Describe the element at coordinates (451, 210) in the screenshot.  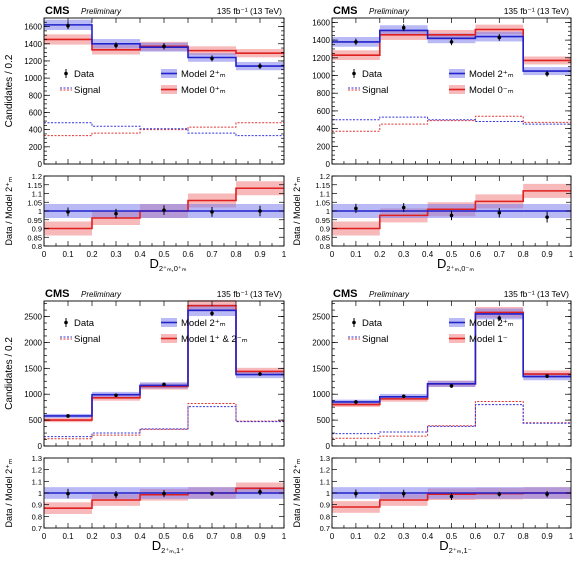
I see `ratio-model-alt-line` at that location.